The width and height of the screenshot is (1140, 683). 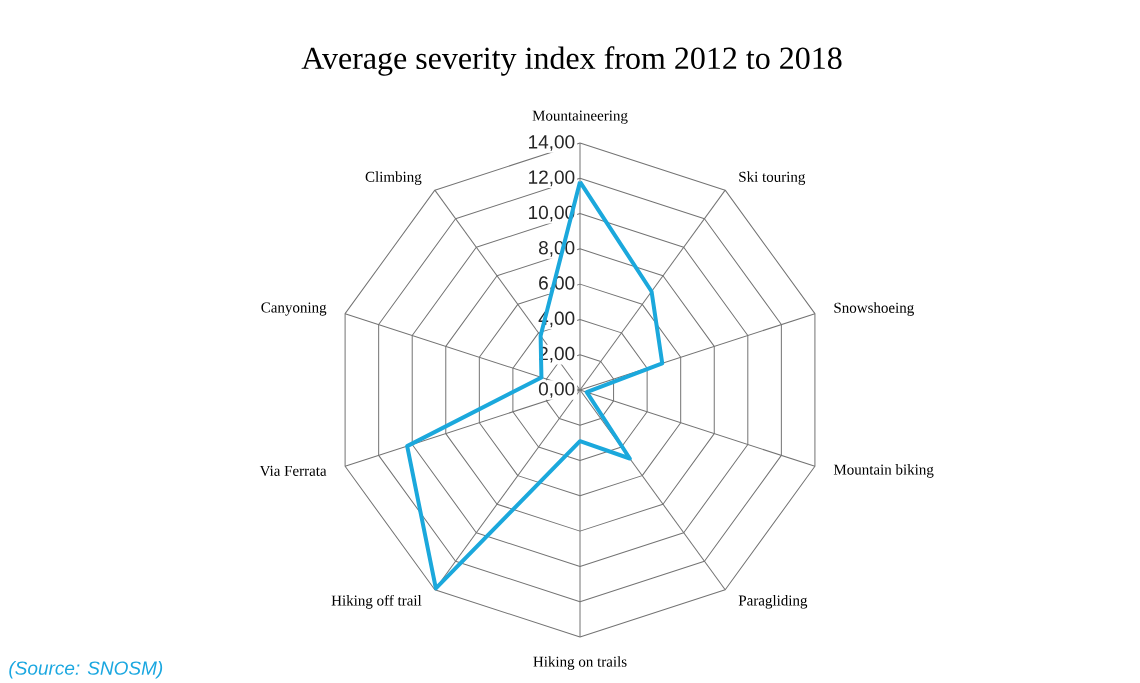 What do you see at coordinates (552, 178) in the screenshot?
I see `y-tick-label: 12,00` at bounding box center [552, 178].